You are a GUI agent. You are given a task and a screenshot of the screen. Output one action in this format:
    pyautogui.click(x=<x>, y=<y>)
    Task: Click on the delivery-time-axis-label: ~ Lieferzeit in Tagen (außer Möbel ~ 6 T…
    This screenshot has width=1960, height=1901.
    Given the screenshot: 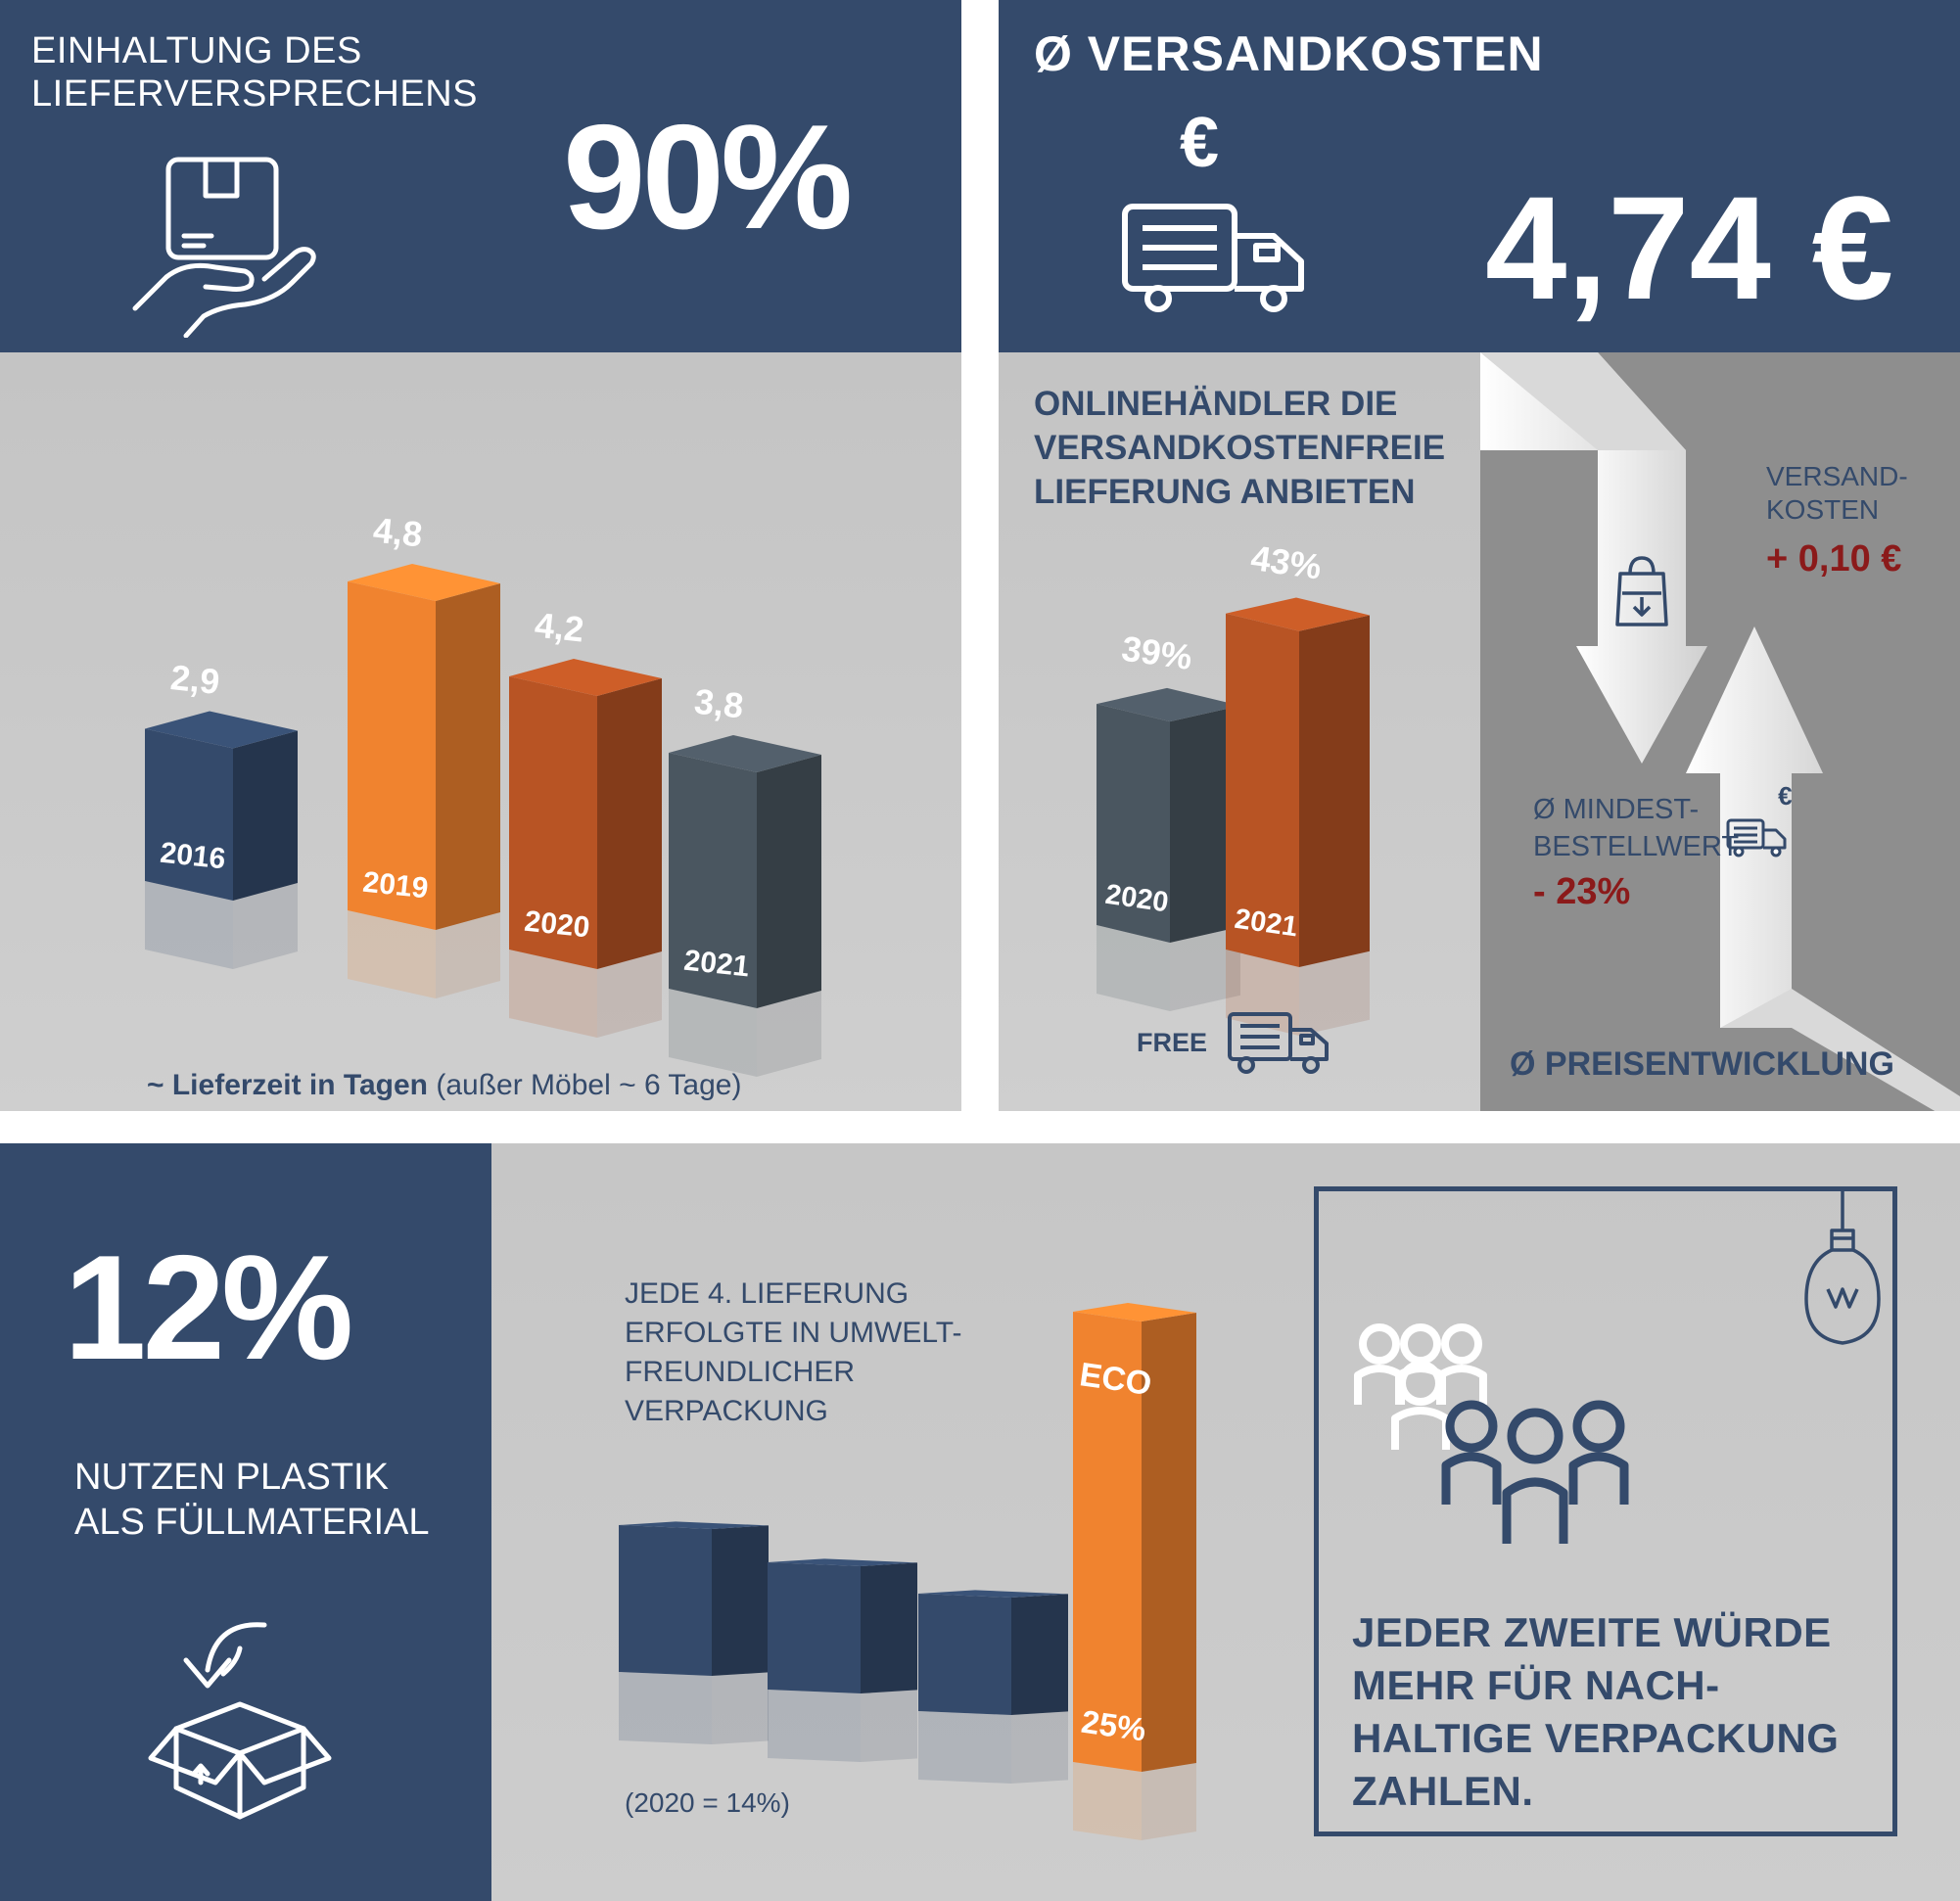 What is the action you would take?
    pyautogui.click(x=444, y=1085)
    